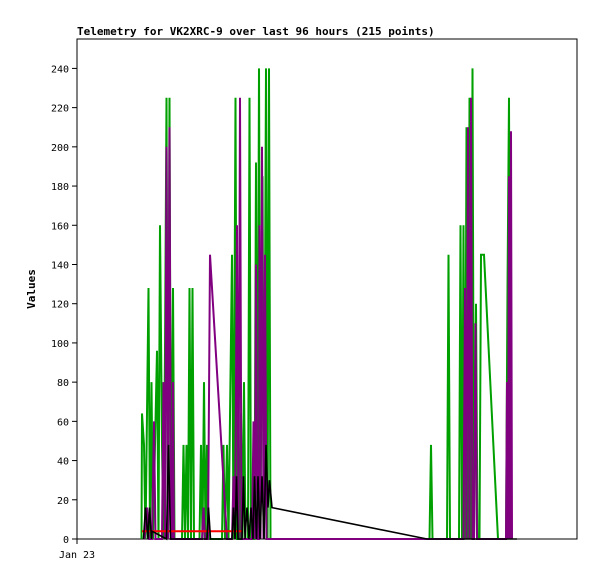 The image size is (597, 579). What do you see at coordinates (60, 226) in the screenshot?
I see `y-tick-label: 160` at bounding box center [60, 226].